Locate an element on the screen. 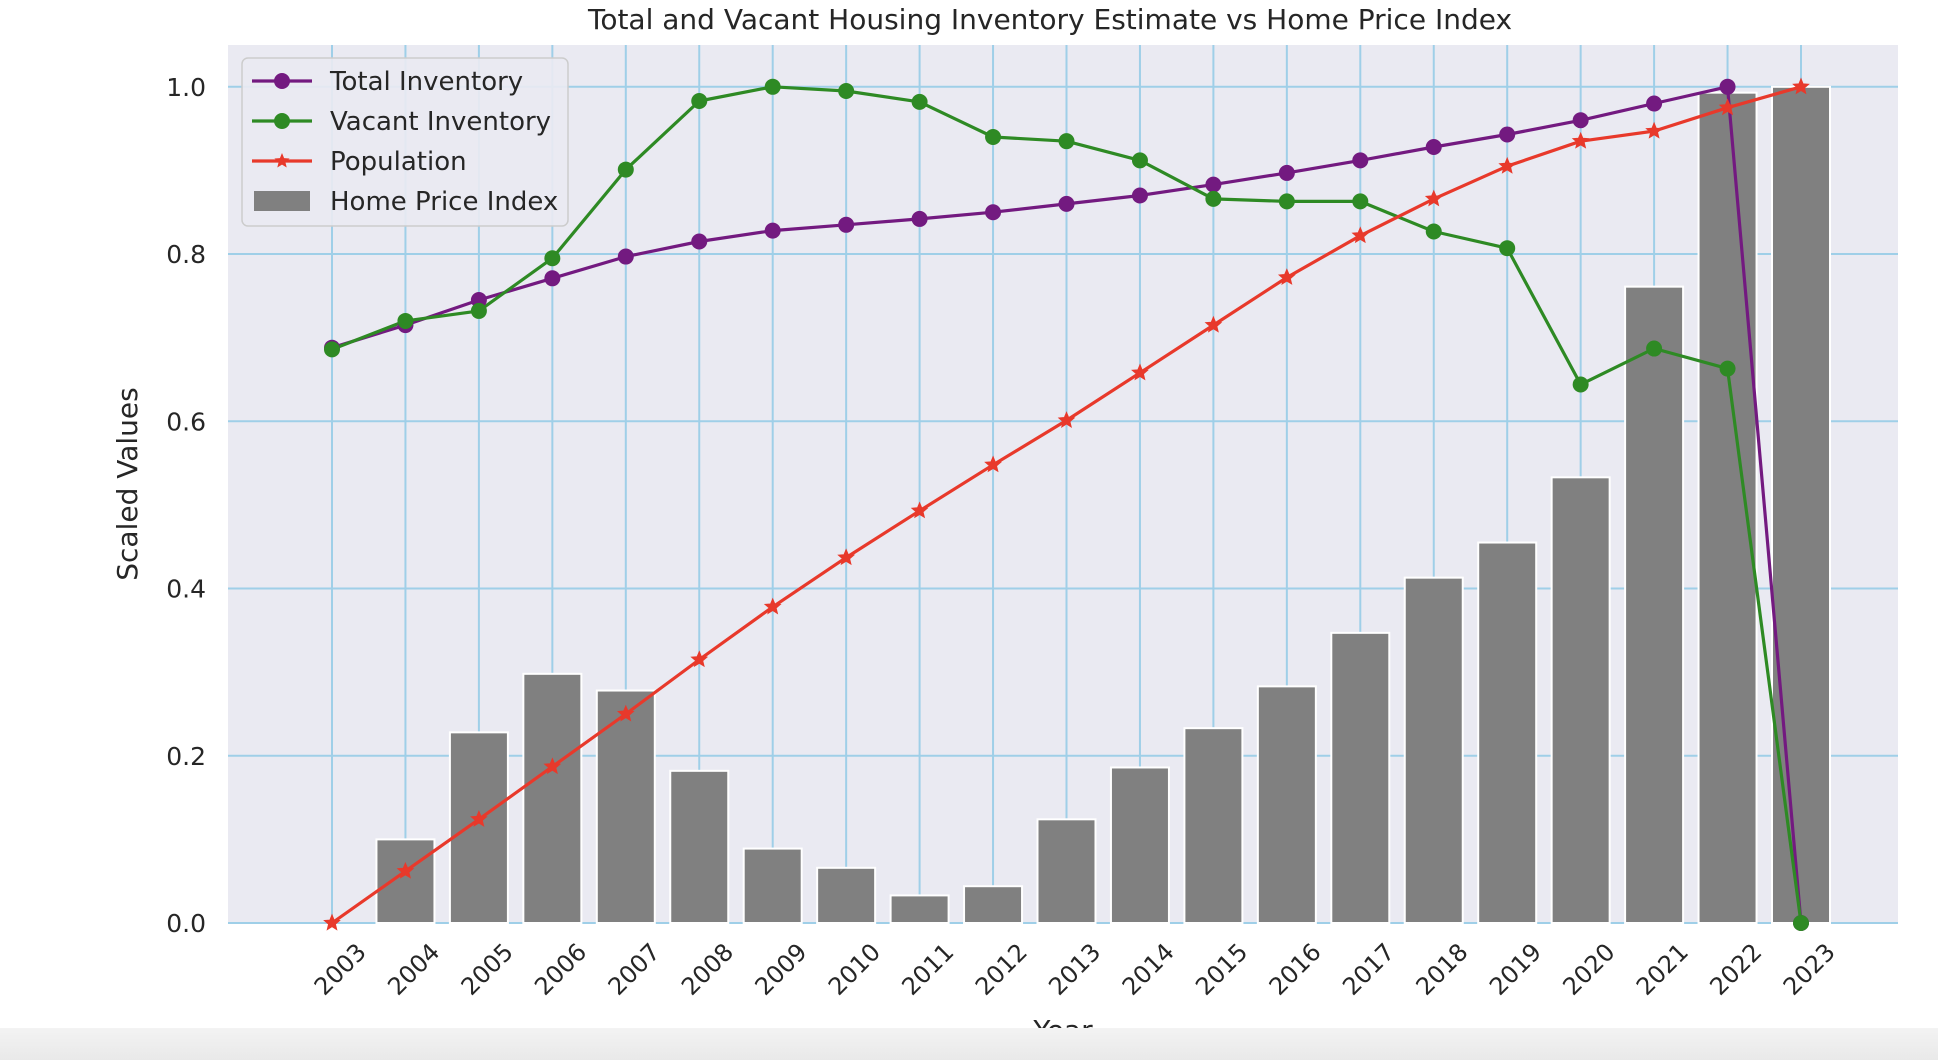 This screenshot has width=1938, height=1060. legend-label: Population is located at coordinates (398, 162).